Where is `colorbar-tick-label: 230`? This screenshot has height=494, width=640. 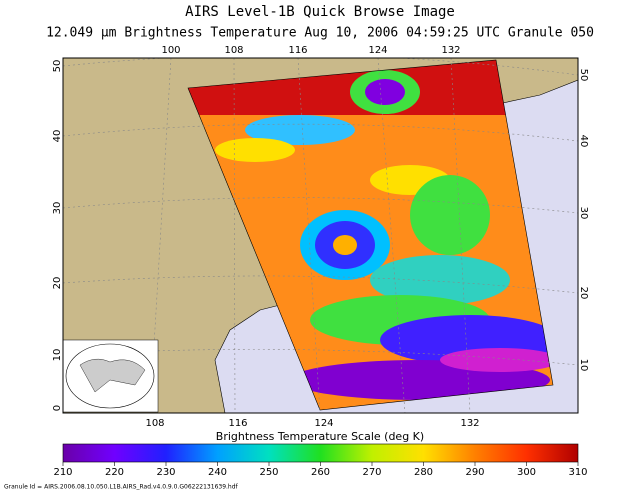 colorbar-tick-label: 230 is located at coordinates (165, 472).